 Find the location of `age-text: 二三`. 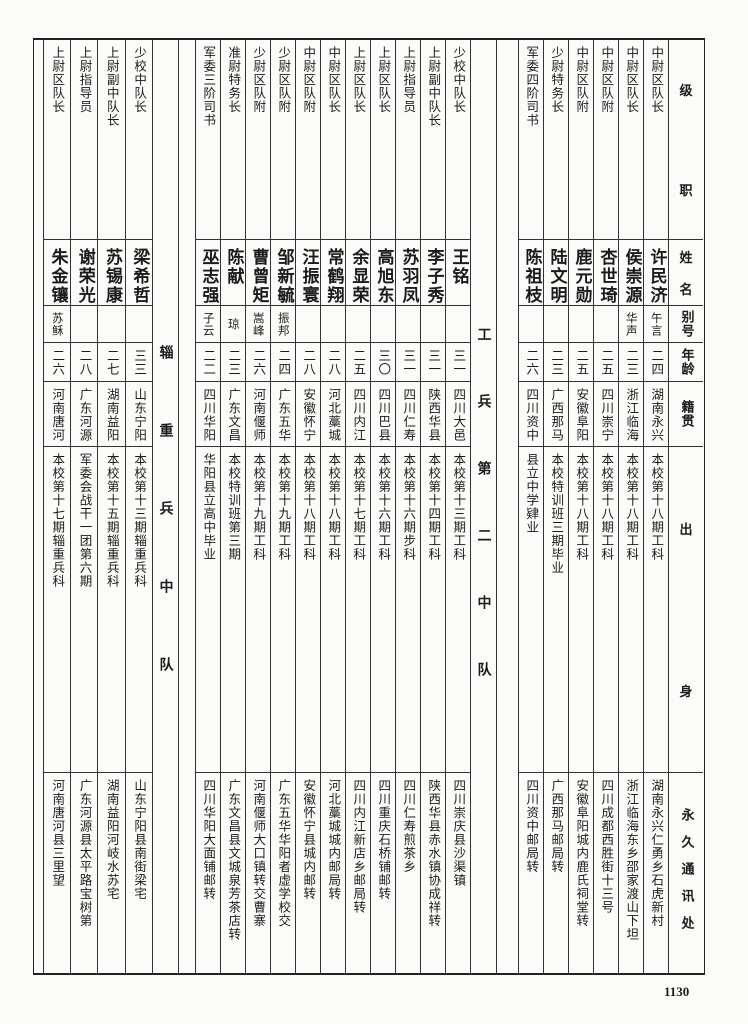

age-text: 二三 is located at coordinates (632, 362).